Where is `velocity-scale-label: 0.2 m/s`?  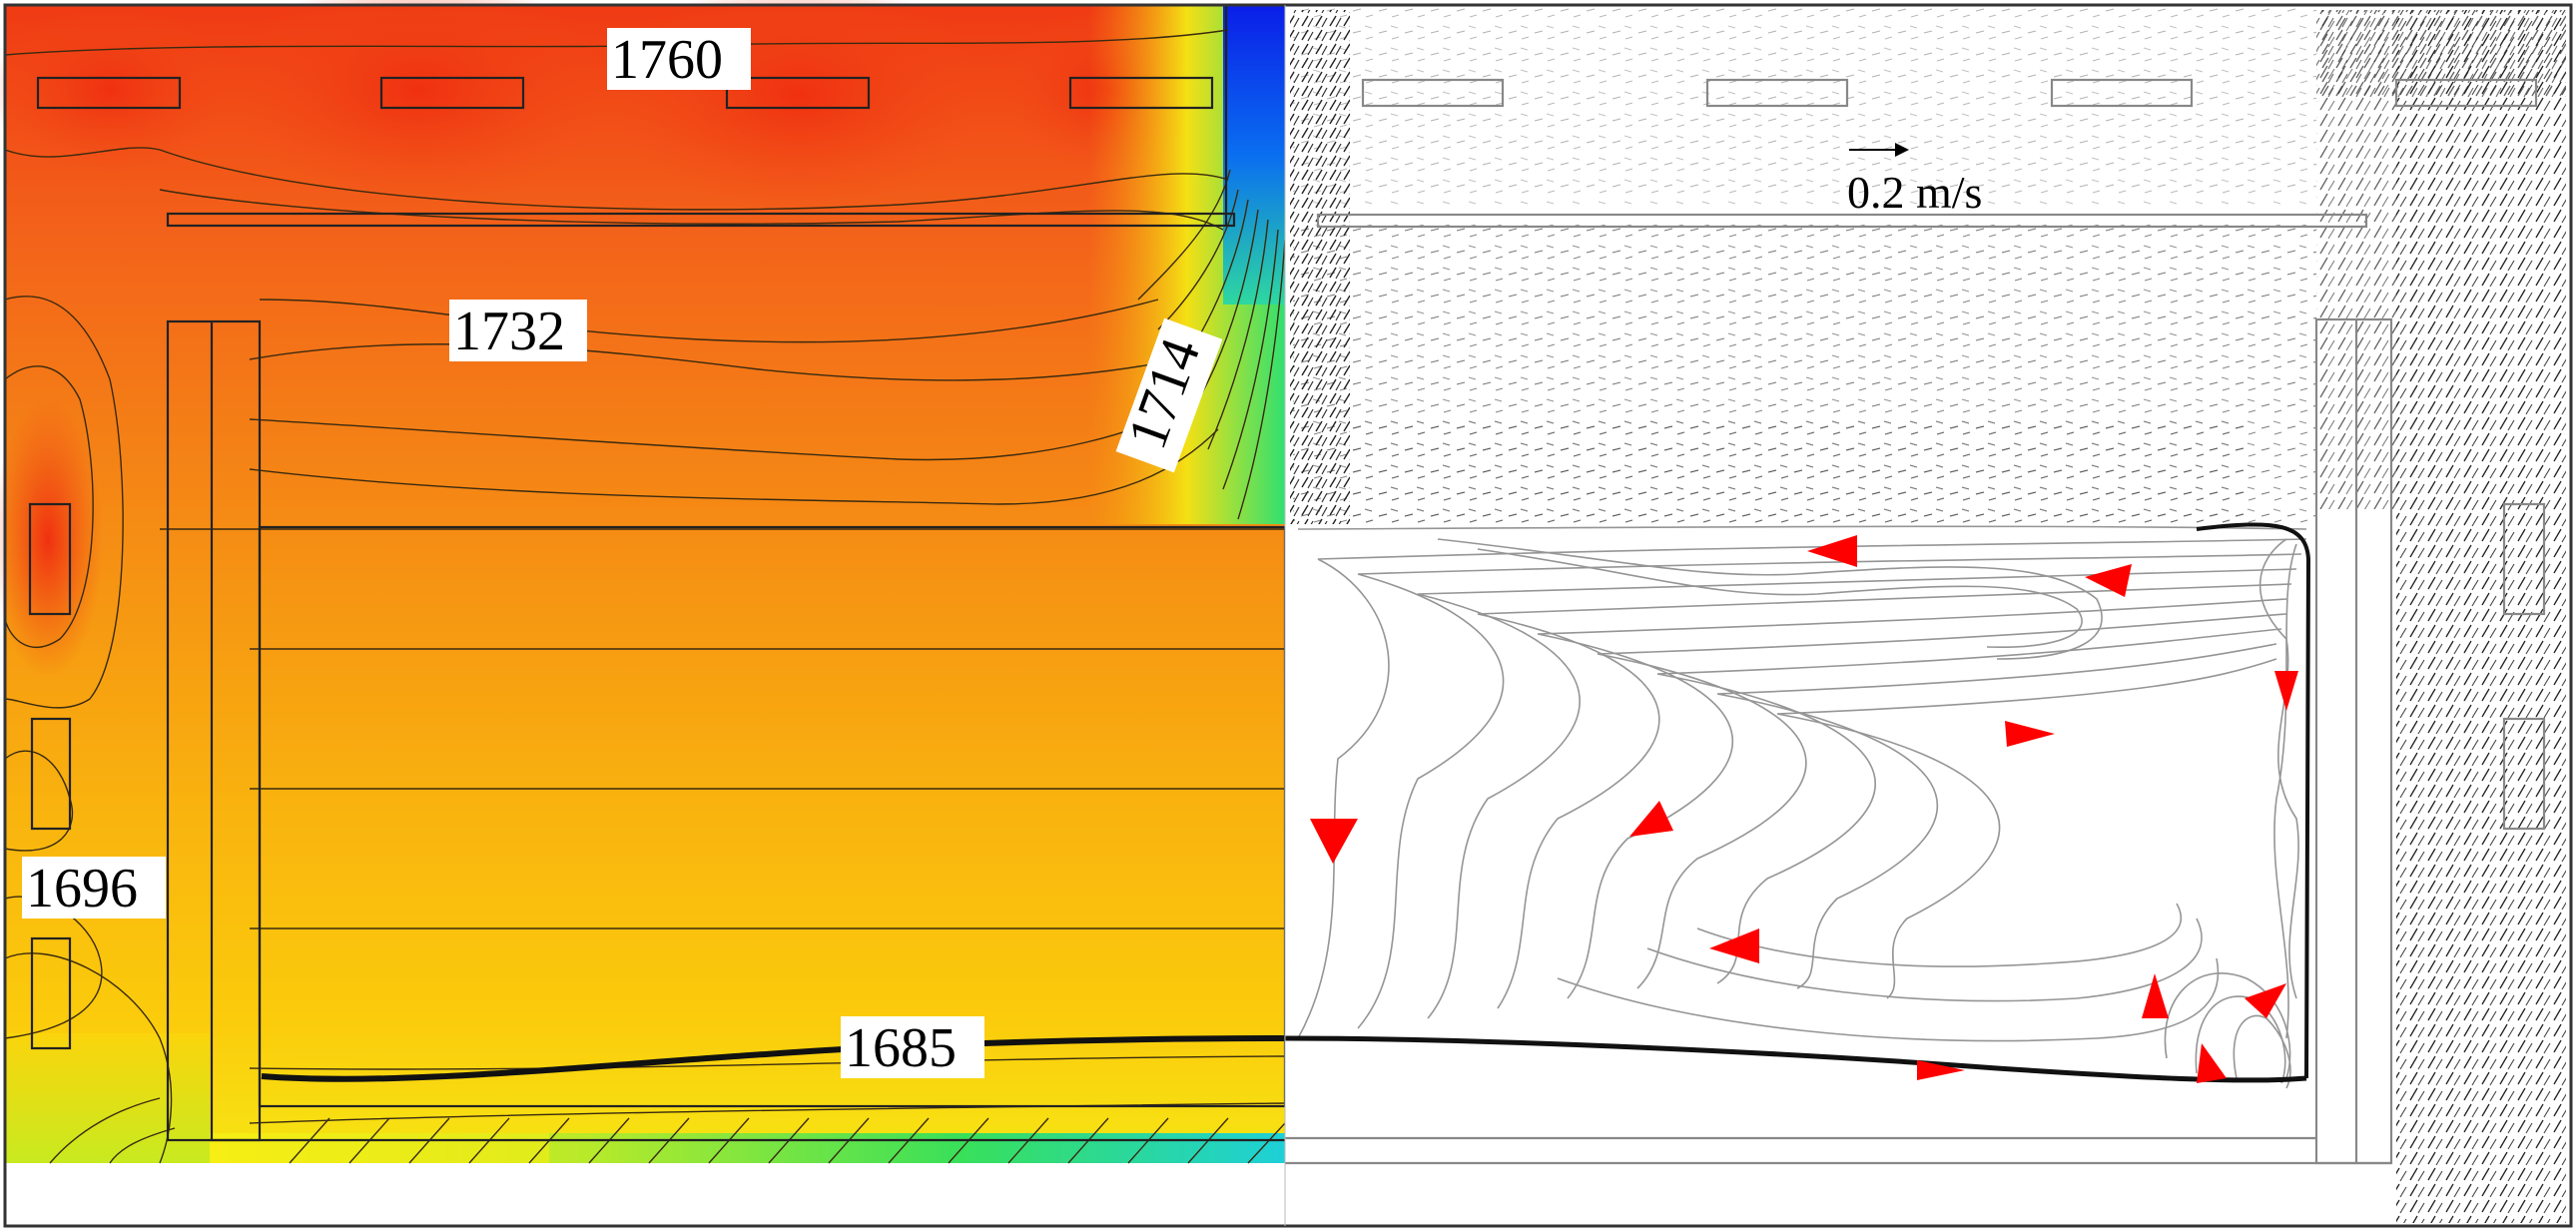
velocity-scale-label: 0.2 m/s is located at coordinates (1914, 192).